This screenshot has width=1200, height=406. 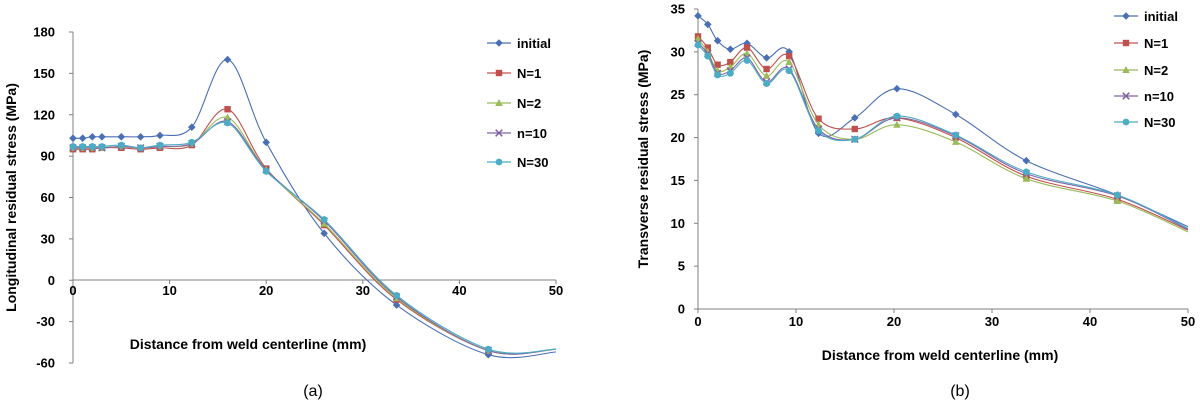 I want to click on x-tick-label: 50, so click(x=556, y=290).